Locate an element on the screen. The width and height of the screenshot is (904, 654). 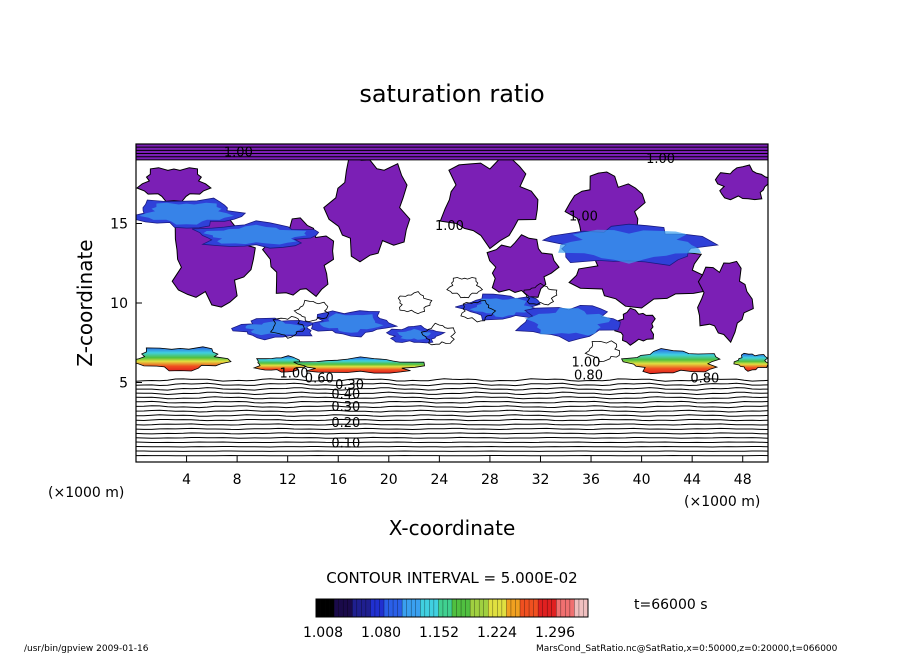
top-saturated-strip is located at coordinates (452, 152).